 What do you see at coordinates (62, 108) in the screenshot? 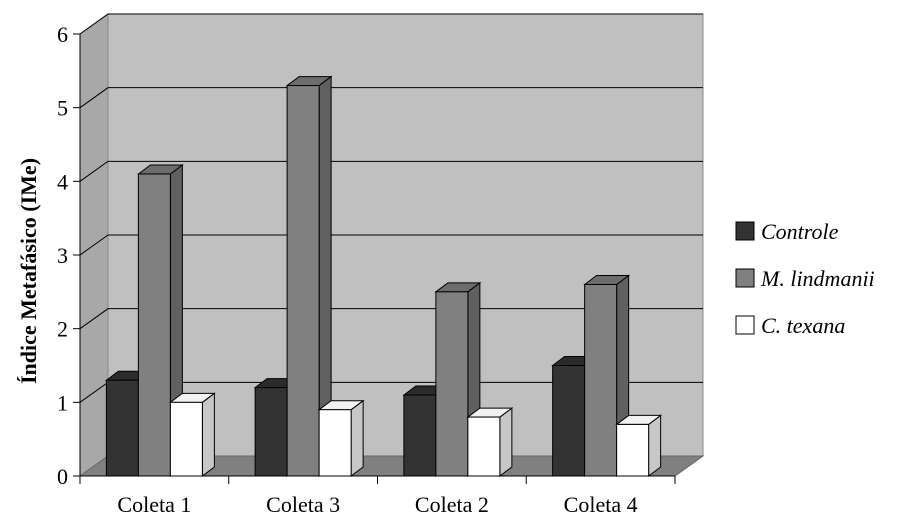
I see `y-tick-label: 5` at bounding box center [62, 108].